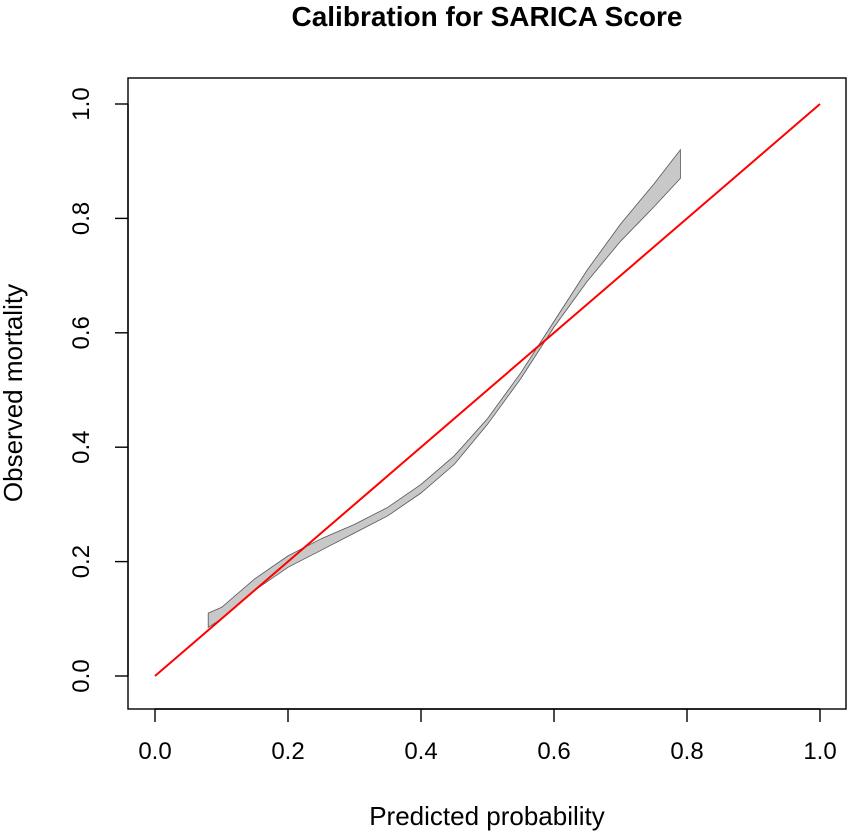  What do you see at coordinates (487, 816) in the screenshot?
I see `x-axis-label: Predicted probability` at bounding box center [487, 816].